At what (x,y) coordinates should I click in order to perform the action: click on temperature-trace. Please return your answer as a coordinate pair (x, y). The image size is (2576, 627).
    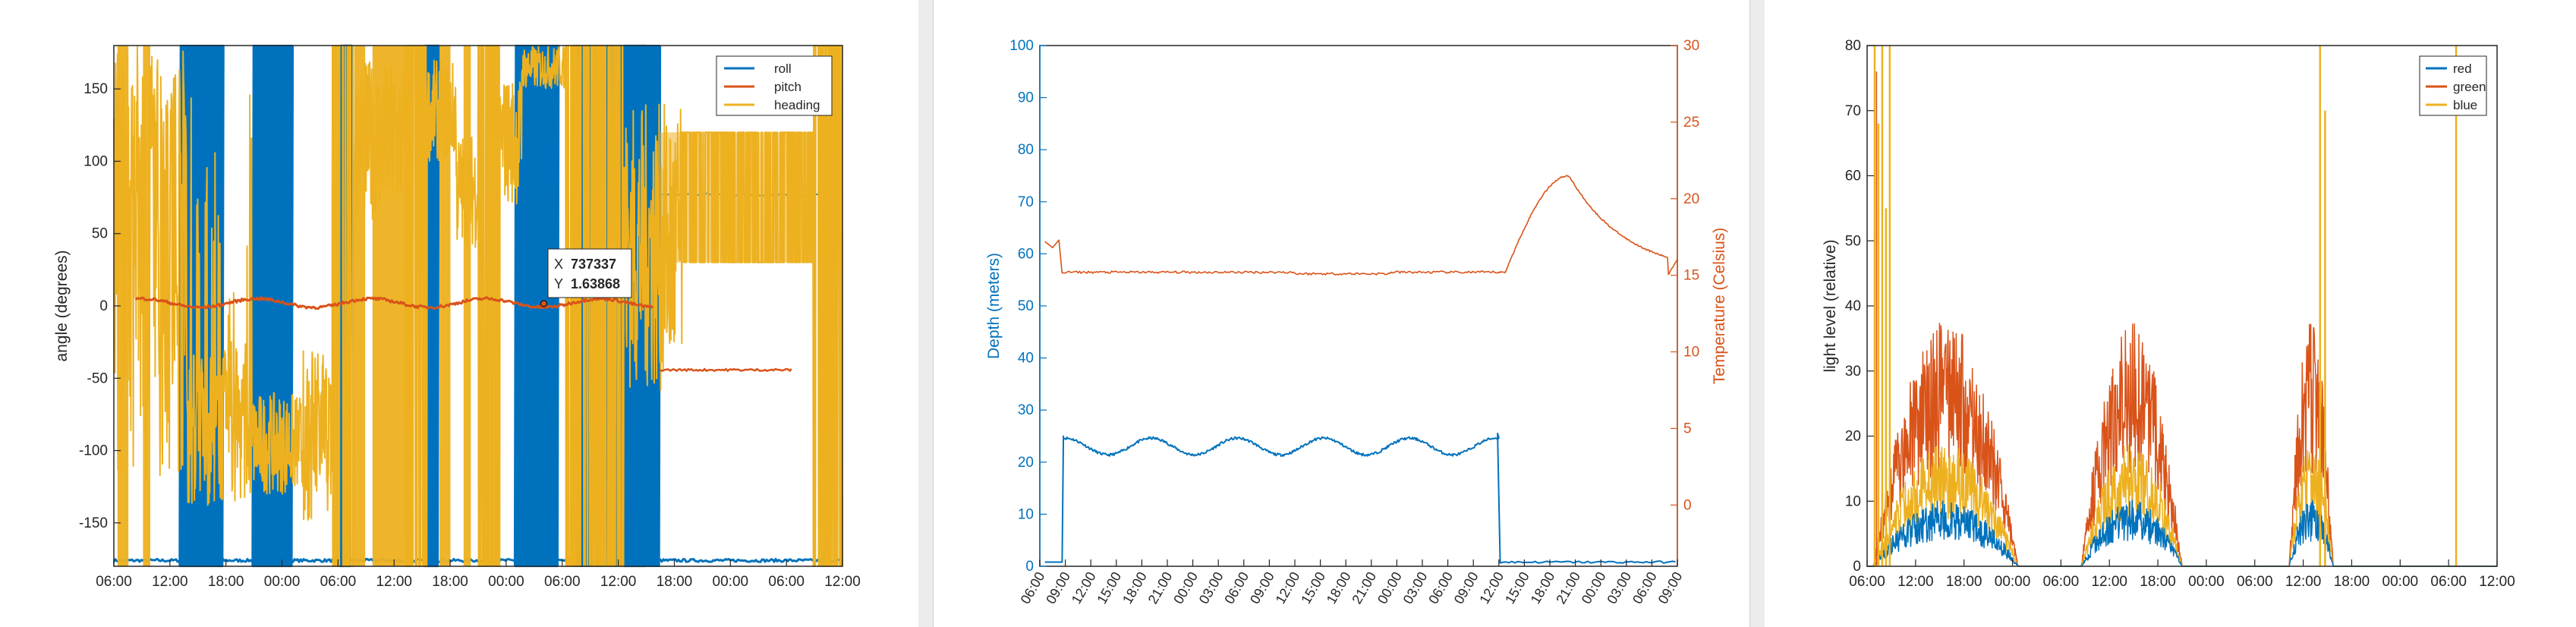
    Looking at the image, I should click on (1361, 225).